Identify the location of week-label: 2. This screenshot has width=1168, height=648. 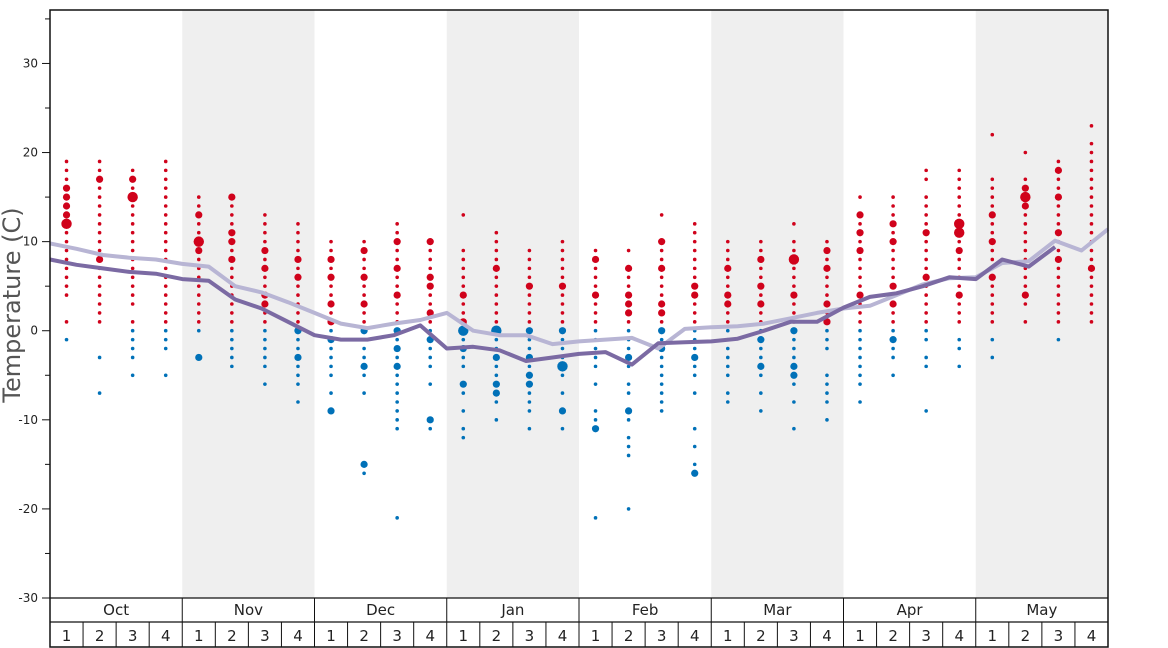
(893, 636).